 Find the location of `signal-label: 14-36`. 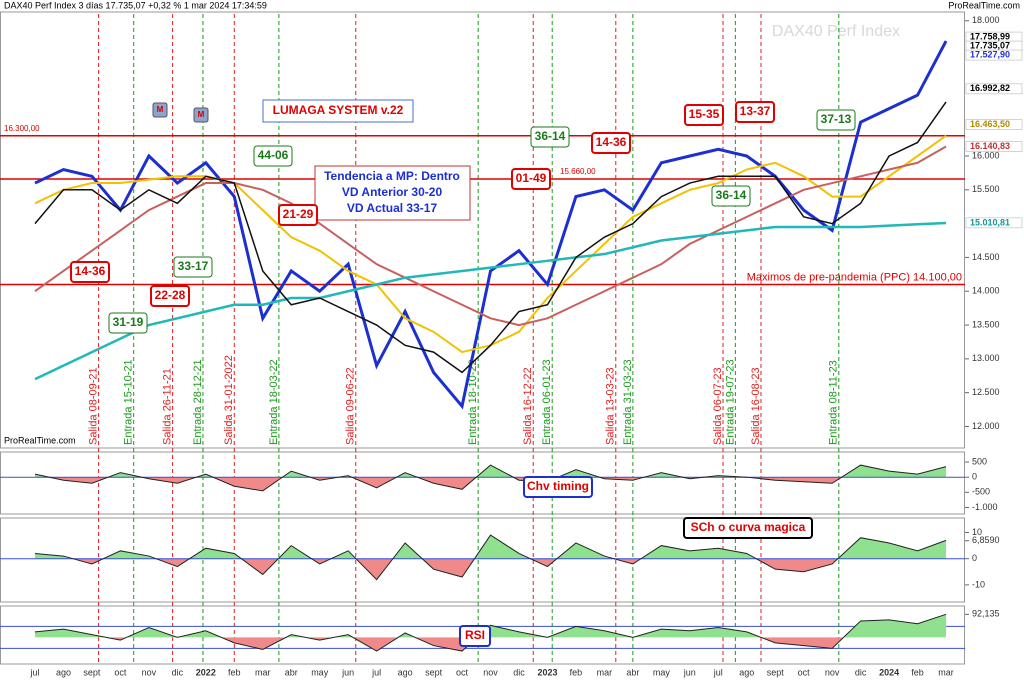

signal-label: 14-36 is located at coordinates (611, 142).